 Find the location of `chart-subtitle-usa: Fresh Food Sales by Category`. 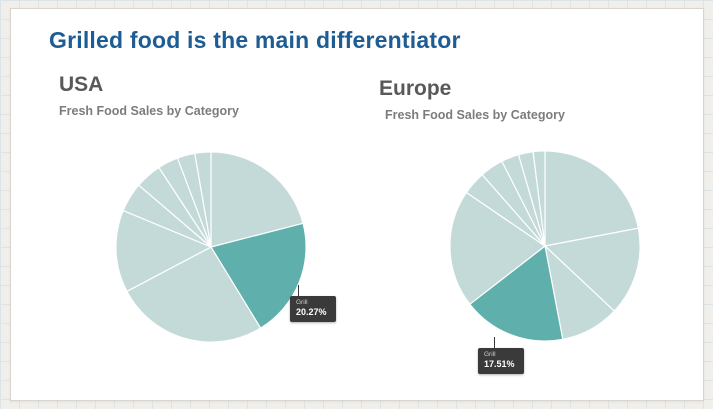

chart-subtitle-usa: Fresh Food Sales by Category is located at coordinates (149, 111).